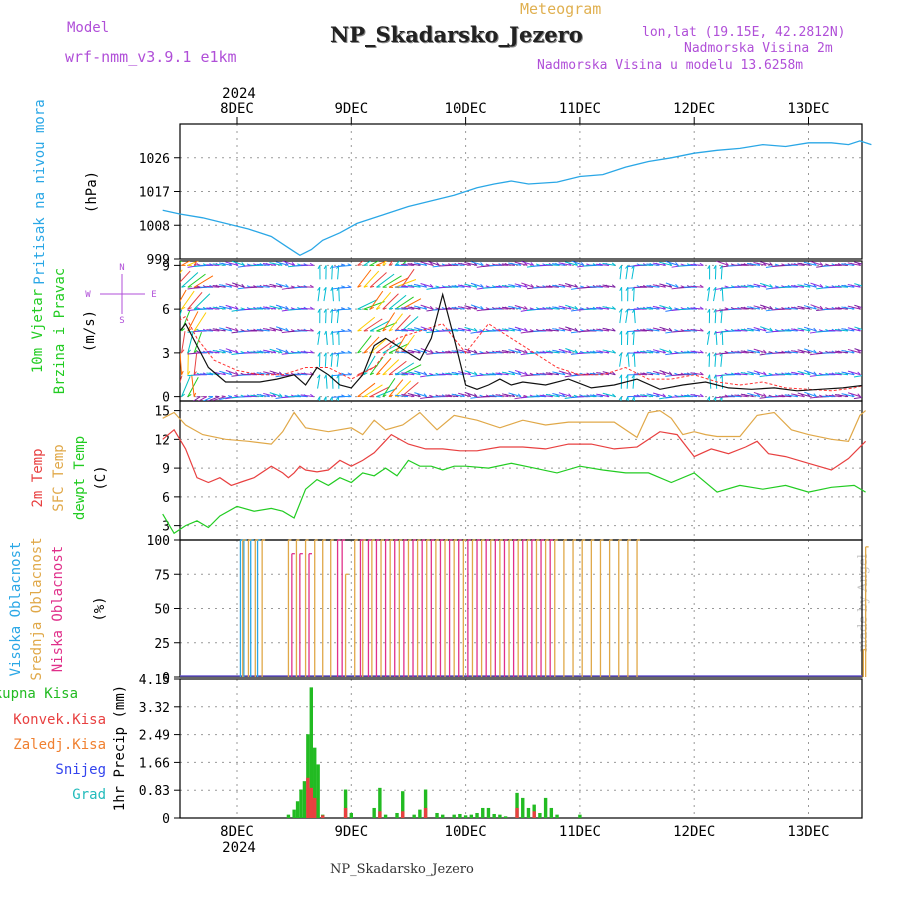 The height and width of the screenshot is (900, 900). What do you see at coordinates (580, 832) in the screenshot?
I see `x-label-bottom: 11DEC` at bounding box center [580, 832].